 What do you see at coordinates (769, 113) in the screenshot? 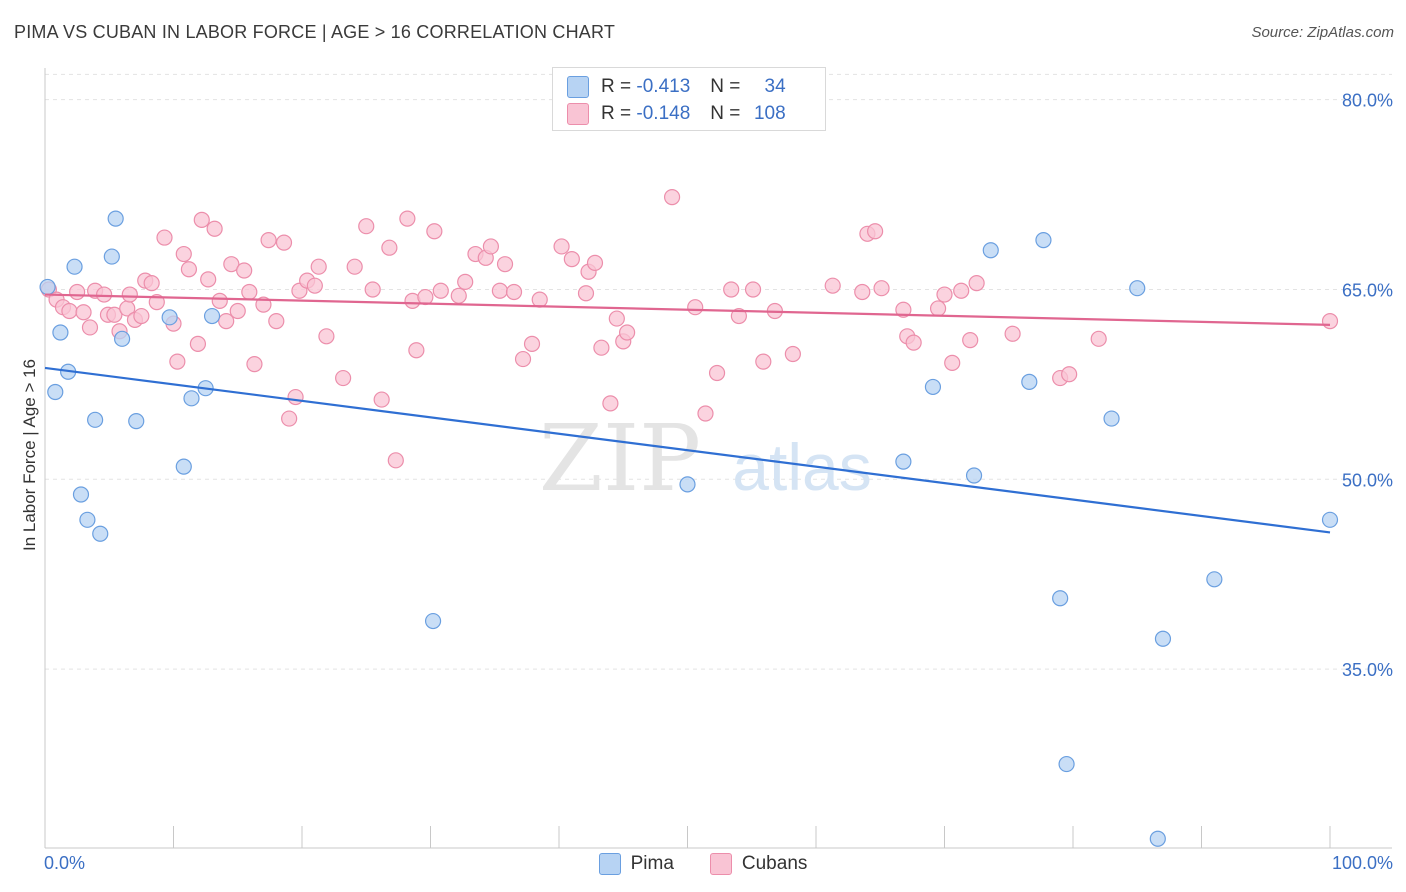
I see `n-value: 108` at bounding box center [769, 113].